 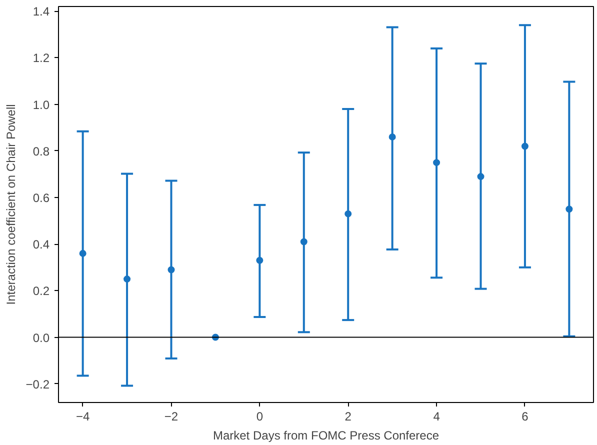 I want to click on y-axis-title: Interaction coefficient on Chair Powell, so click(x=11, y=204).